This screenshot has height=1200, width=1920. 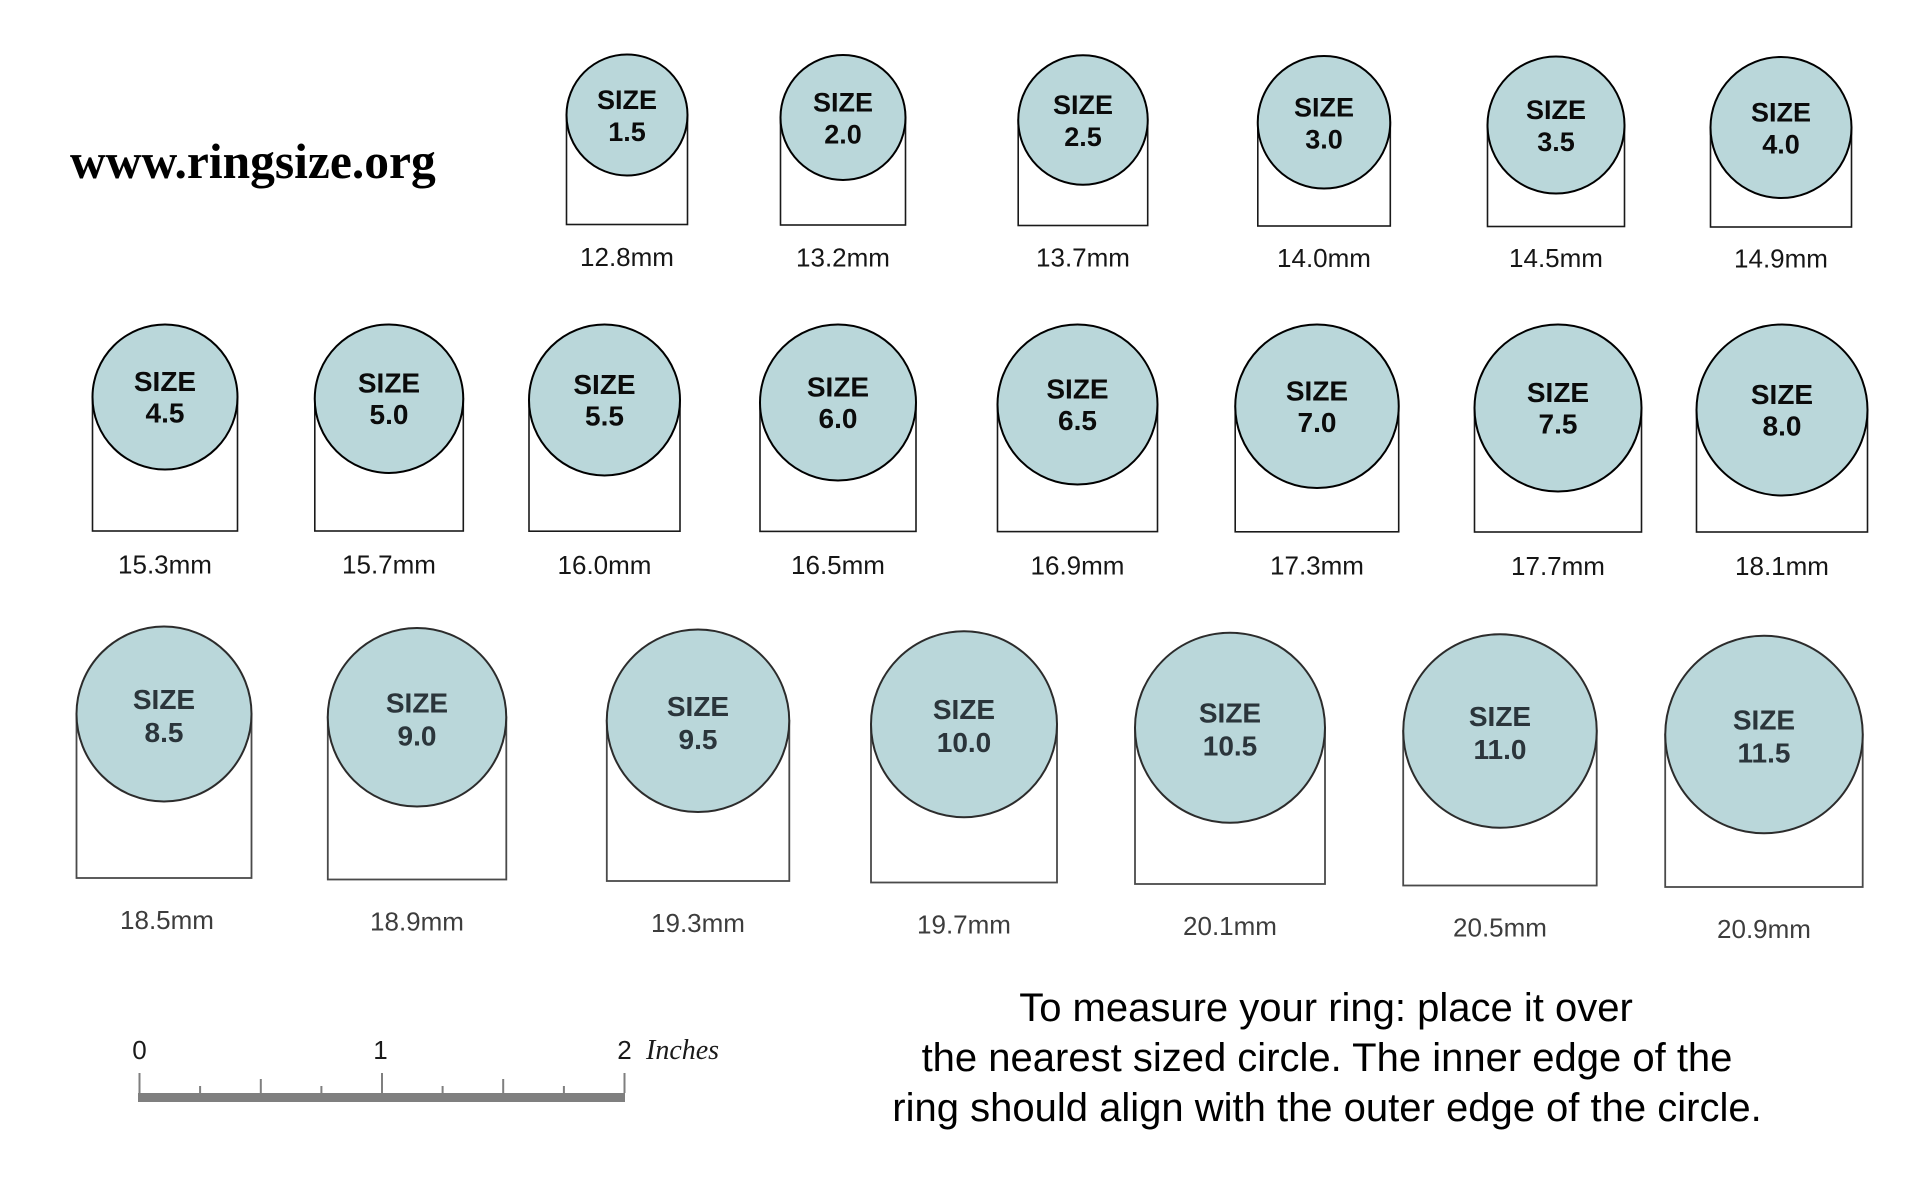 I want to click on svg-text: 6.5, so click(x=1077, y=420).